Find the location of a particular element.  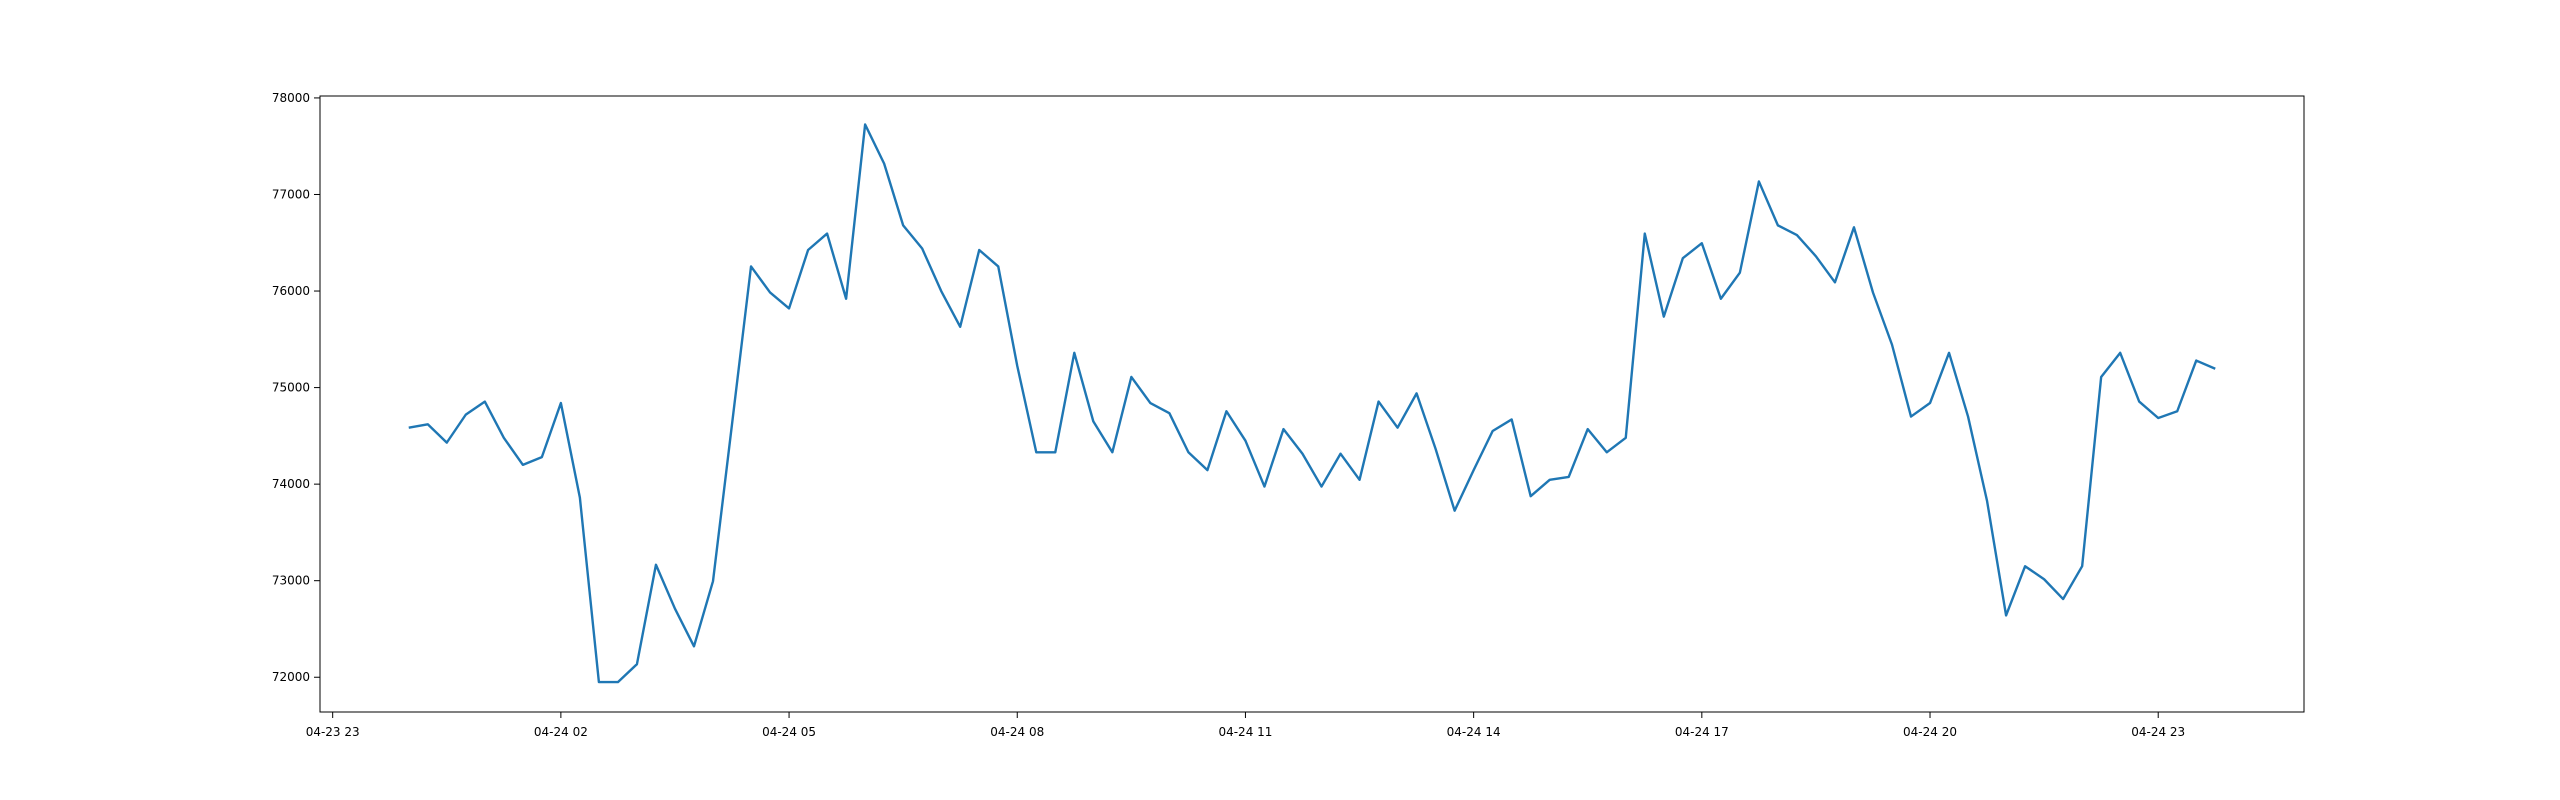

x-tick-label: 04-23 23 is located at coordinates (333, 732).